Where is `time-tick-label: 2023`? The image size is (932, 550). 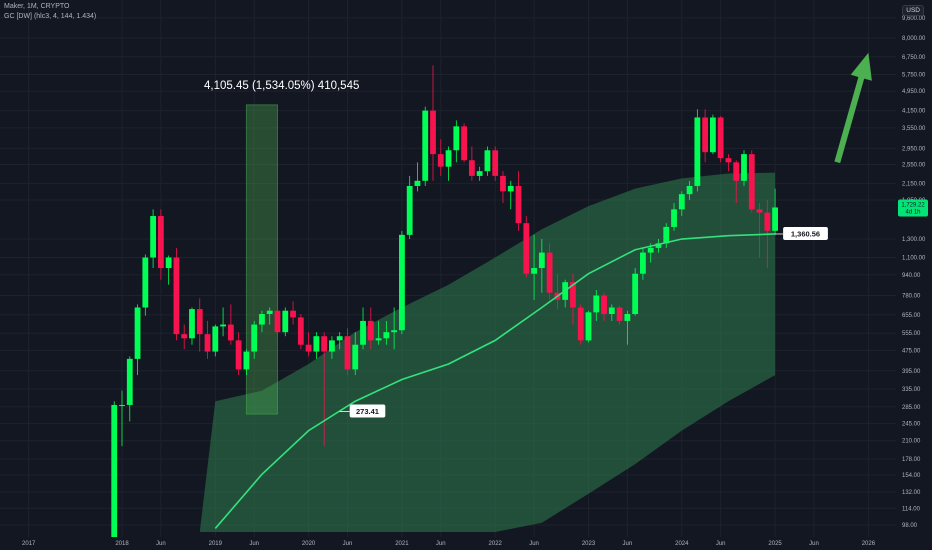 time-tick-label: 2023 is located at coordinates (589, 544).